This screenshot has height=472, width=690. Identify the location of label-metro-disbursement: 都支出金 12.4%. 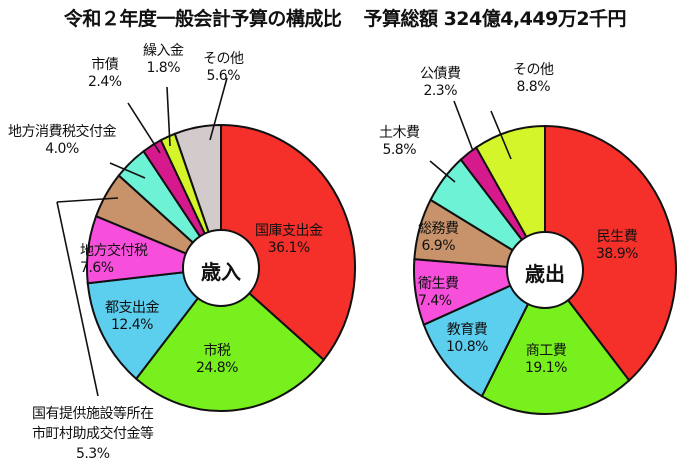
(132, 316).